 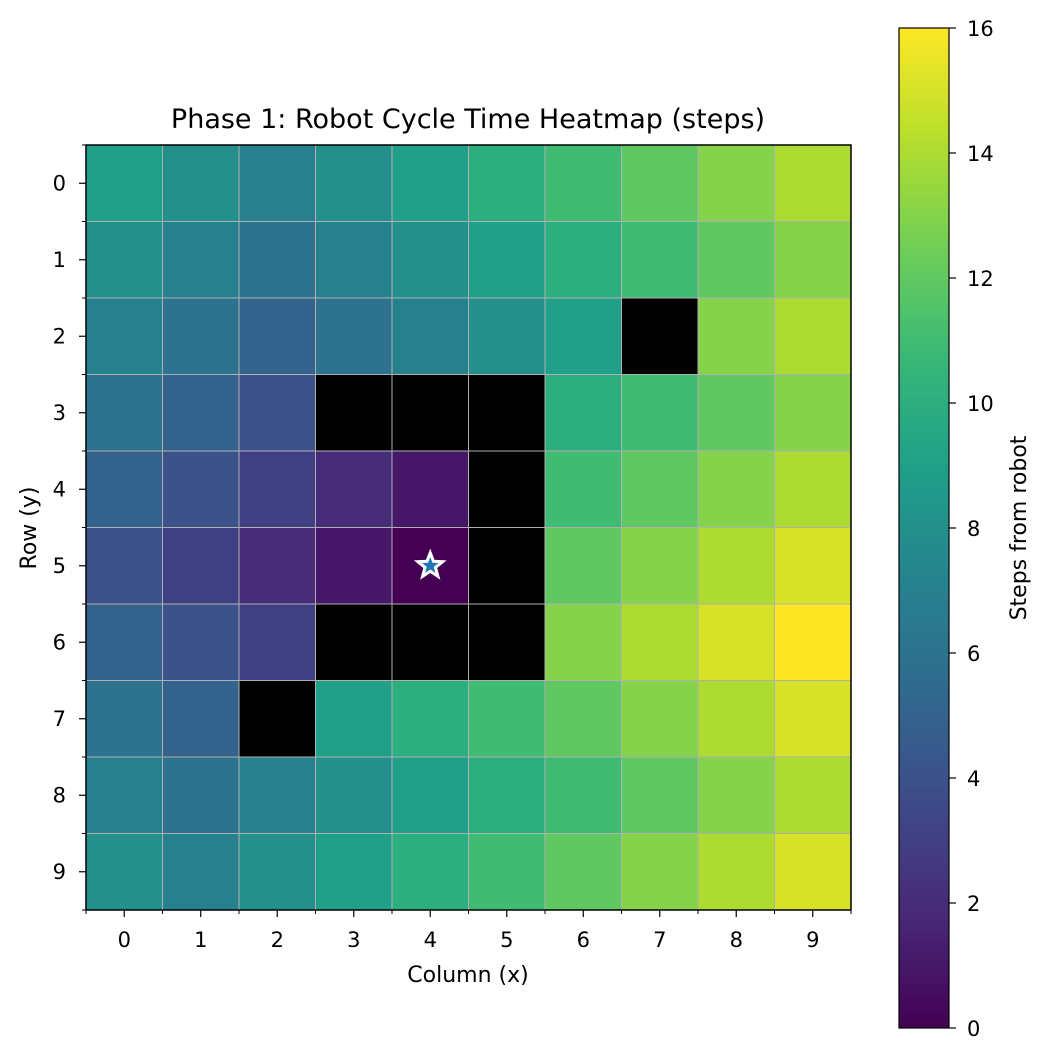 What do you see at coordinates (980, 279) in the screenshot?
I see `colorbar-tick-label: 12` at bounding box center [980, 279].